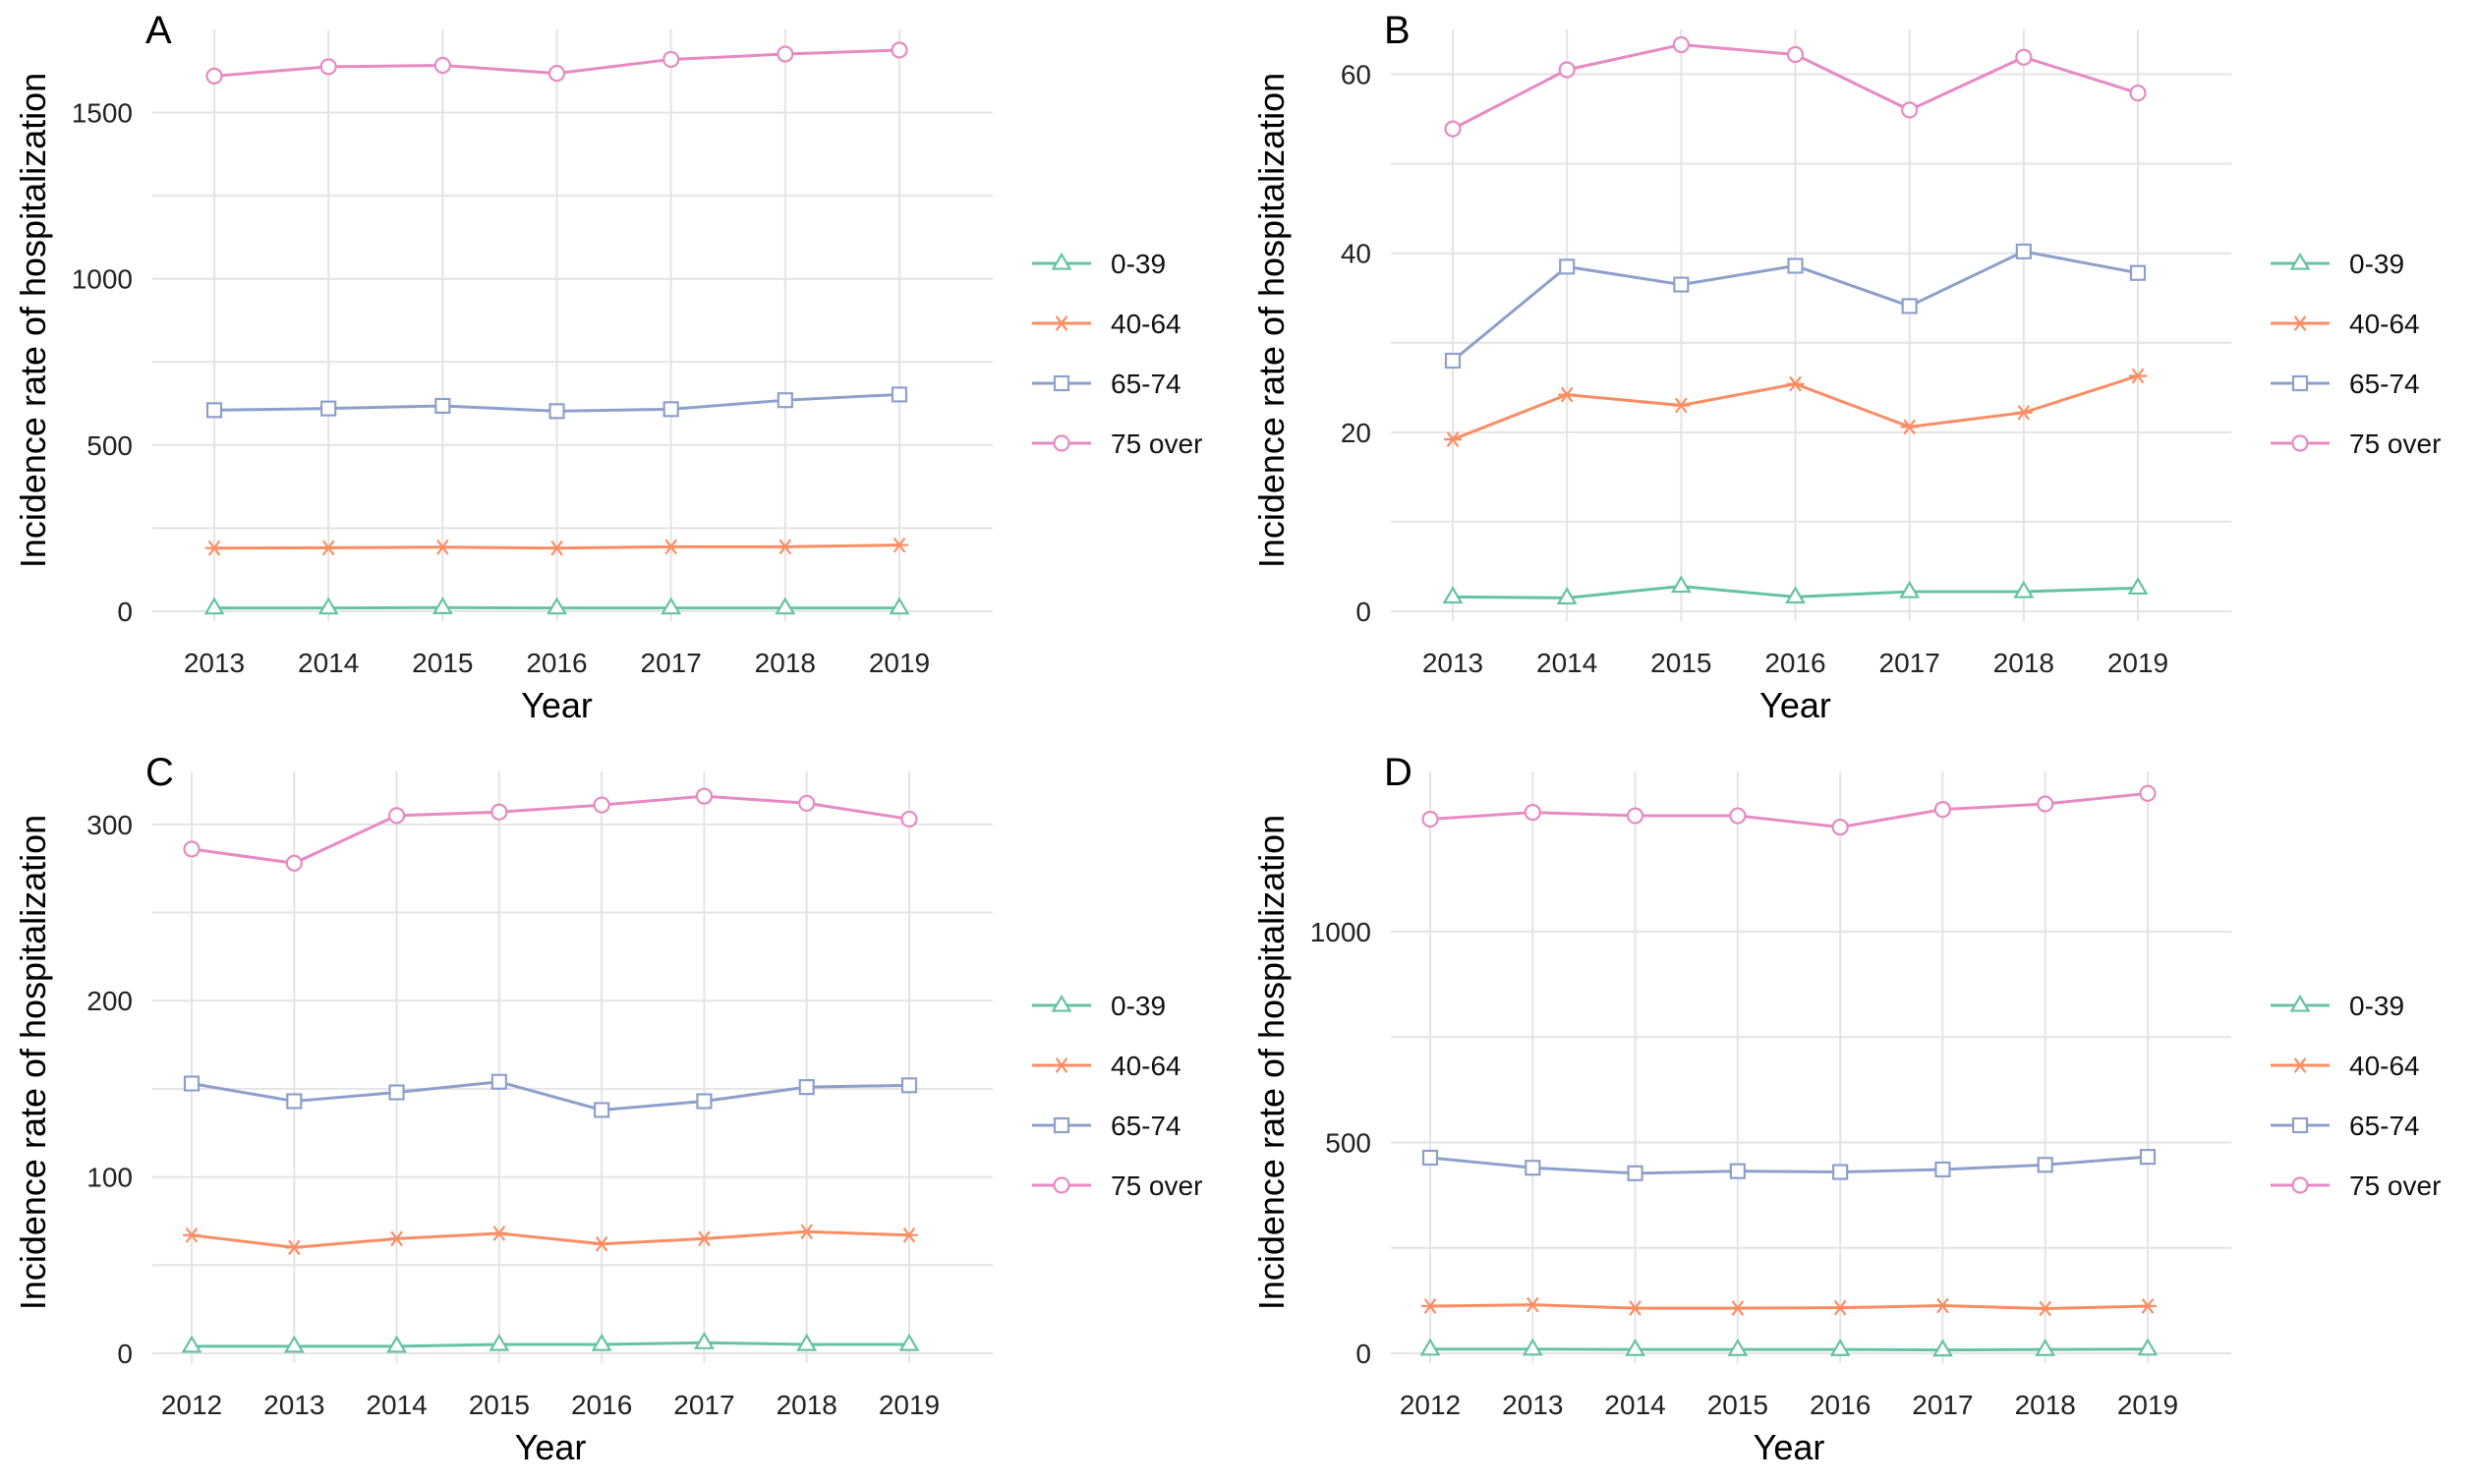 This screenshot has width=2477, height=1484. Describe the element at coordinates (1356, 75) in the screenshot. I see `y-tick-label: 60` at that location.